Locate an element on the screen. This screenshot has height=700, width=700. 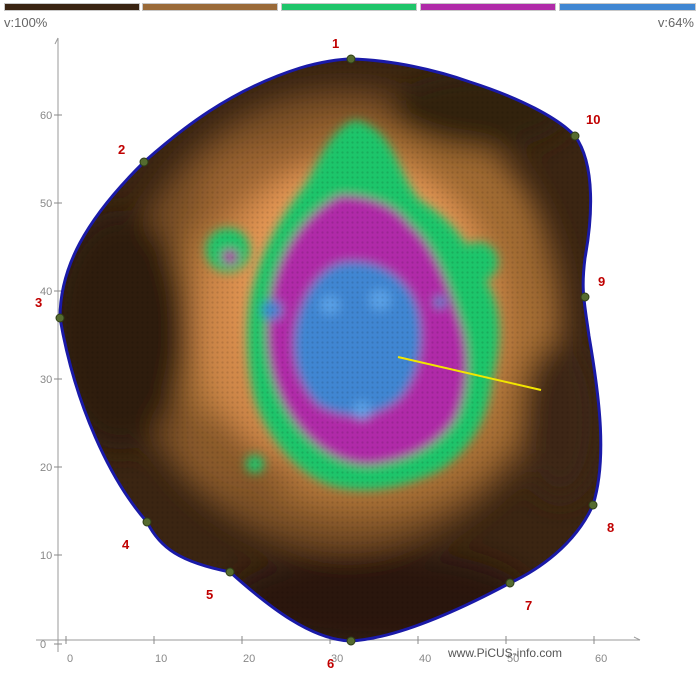
sensor-label-3: 3 is located at coordinates (38, 302).